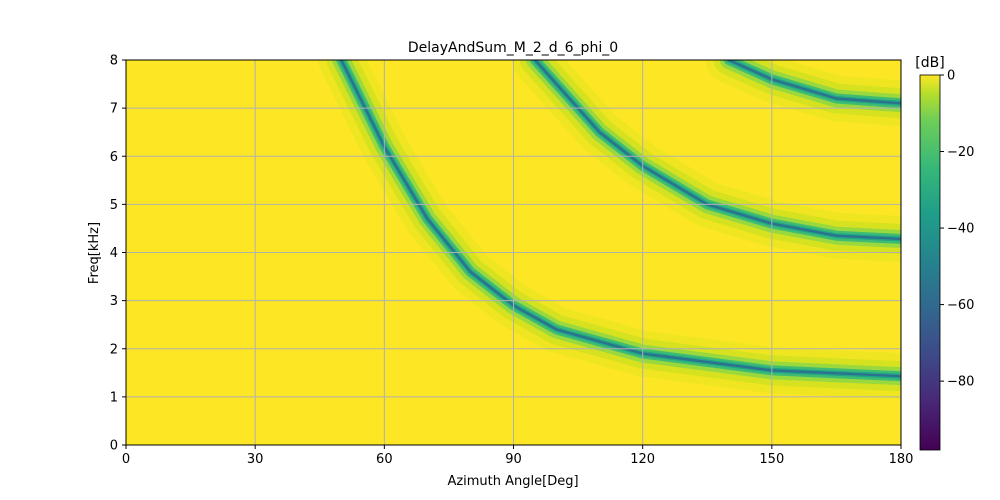 This screenshot has width=1000, height=500. I want to click on y-tick-label: 0, so click(114, 446).